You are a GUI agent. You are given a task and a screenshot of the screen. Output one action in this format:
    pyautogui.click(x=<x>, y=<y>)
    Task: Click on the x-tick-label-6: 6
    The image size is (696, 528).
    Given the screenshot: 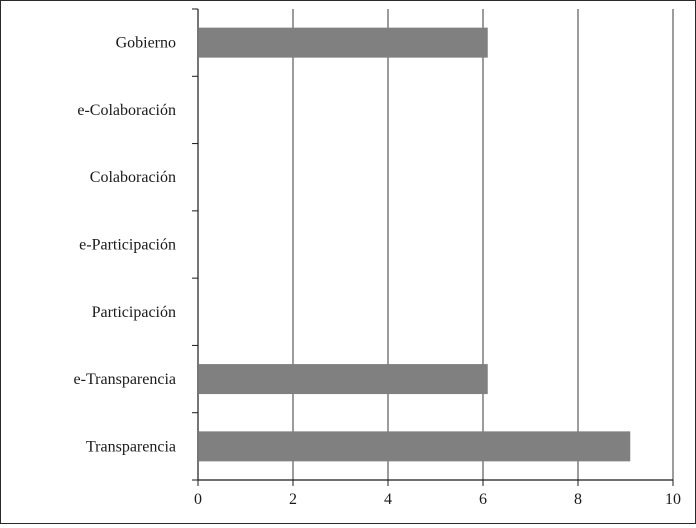 What is the action you would take?
    pyautogui.click(x=483, y=499)
    